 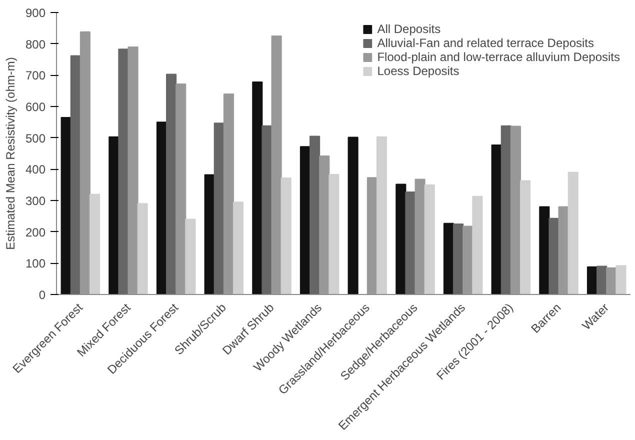 I want to click on y-tick-label: 100, so click(x=35, y=263).